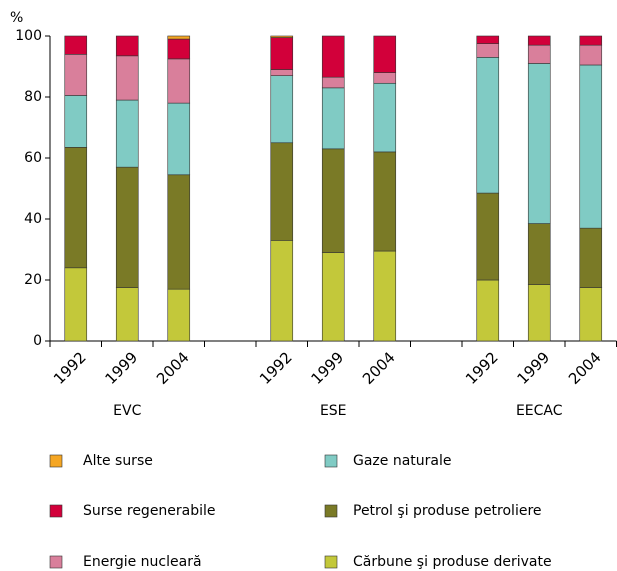 Image resolution: width=617 pixels, height=571 pixels. What do you see at coordinates (33, 158) in the screenshot?
I see `y-tick-label: 60` at bounding box center [33, 158].